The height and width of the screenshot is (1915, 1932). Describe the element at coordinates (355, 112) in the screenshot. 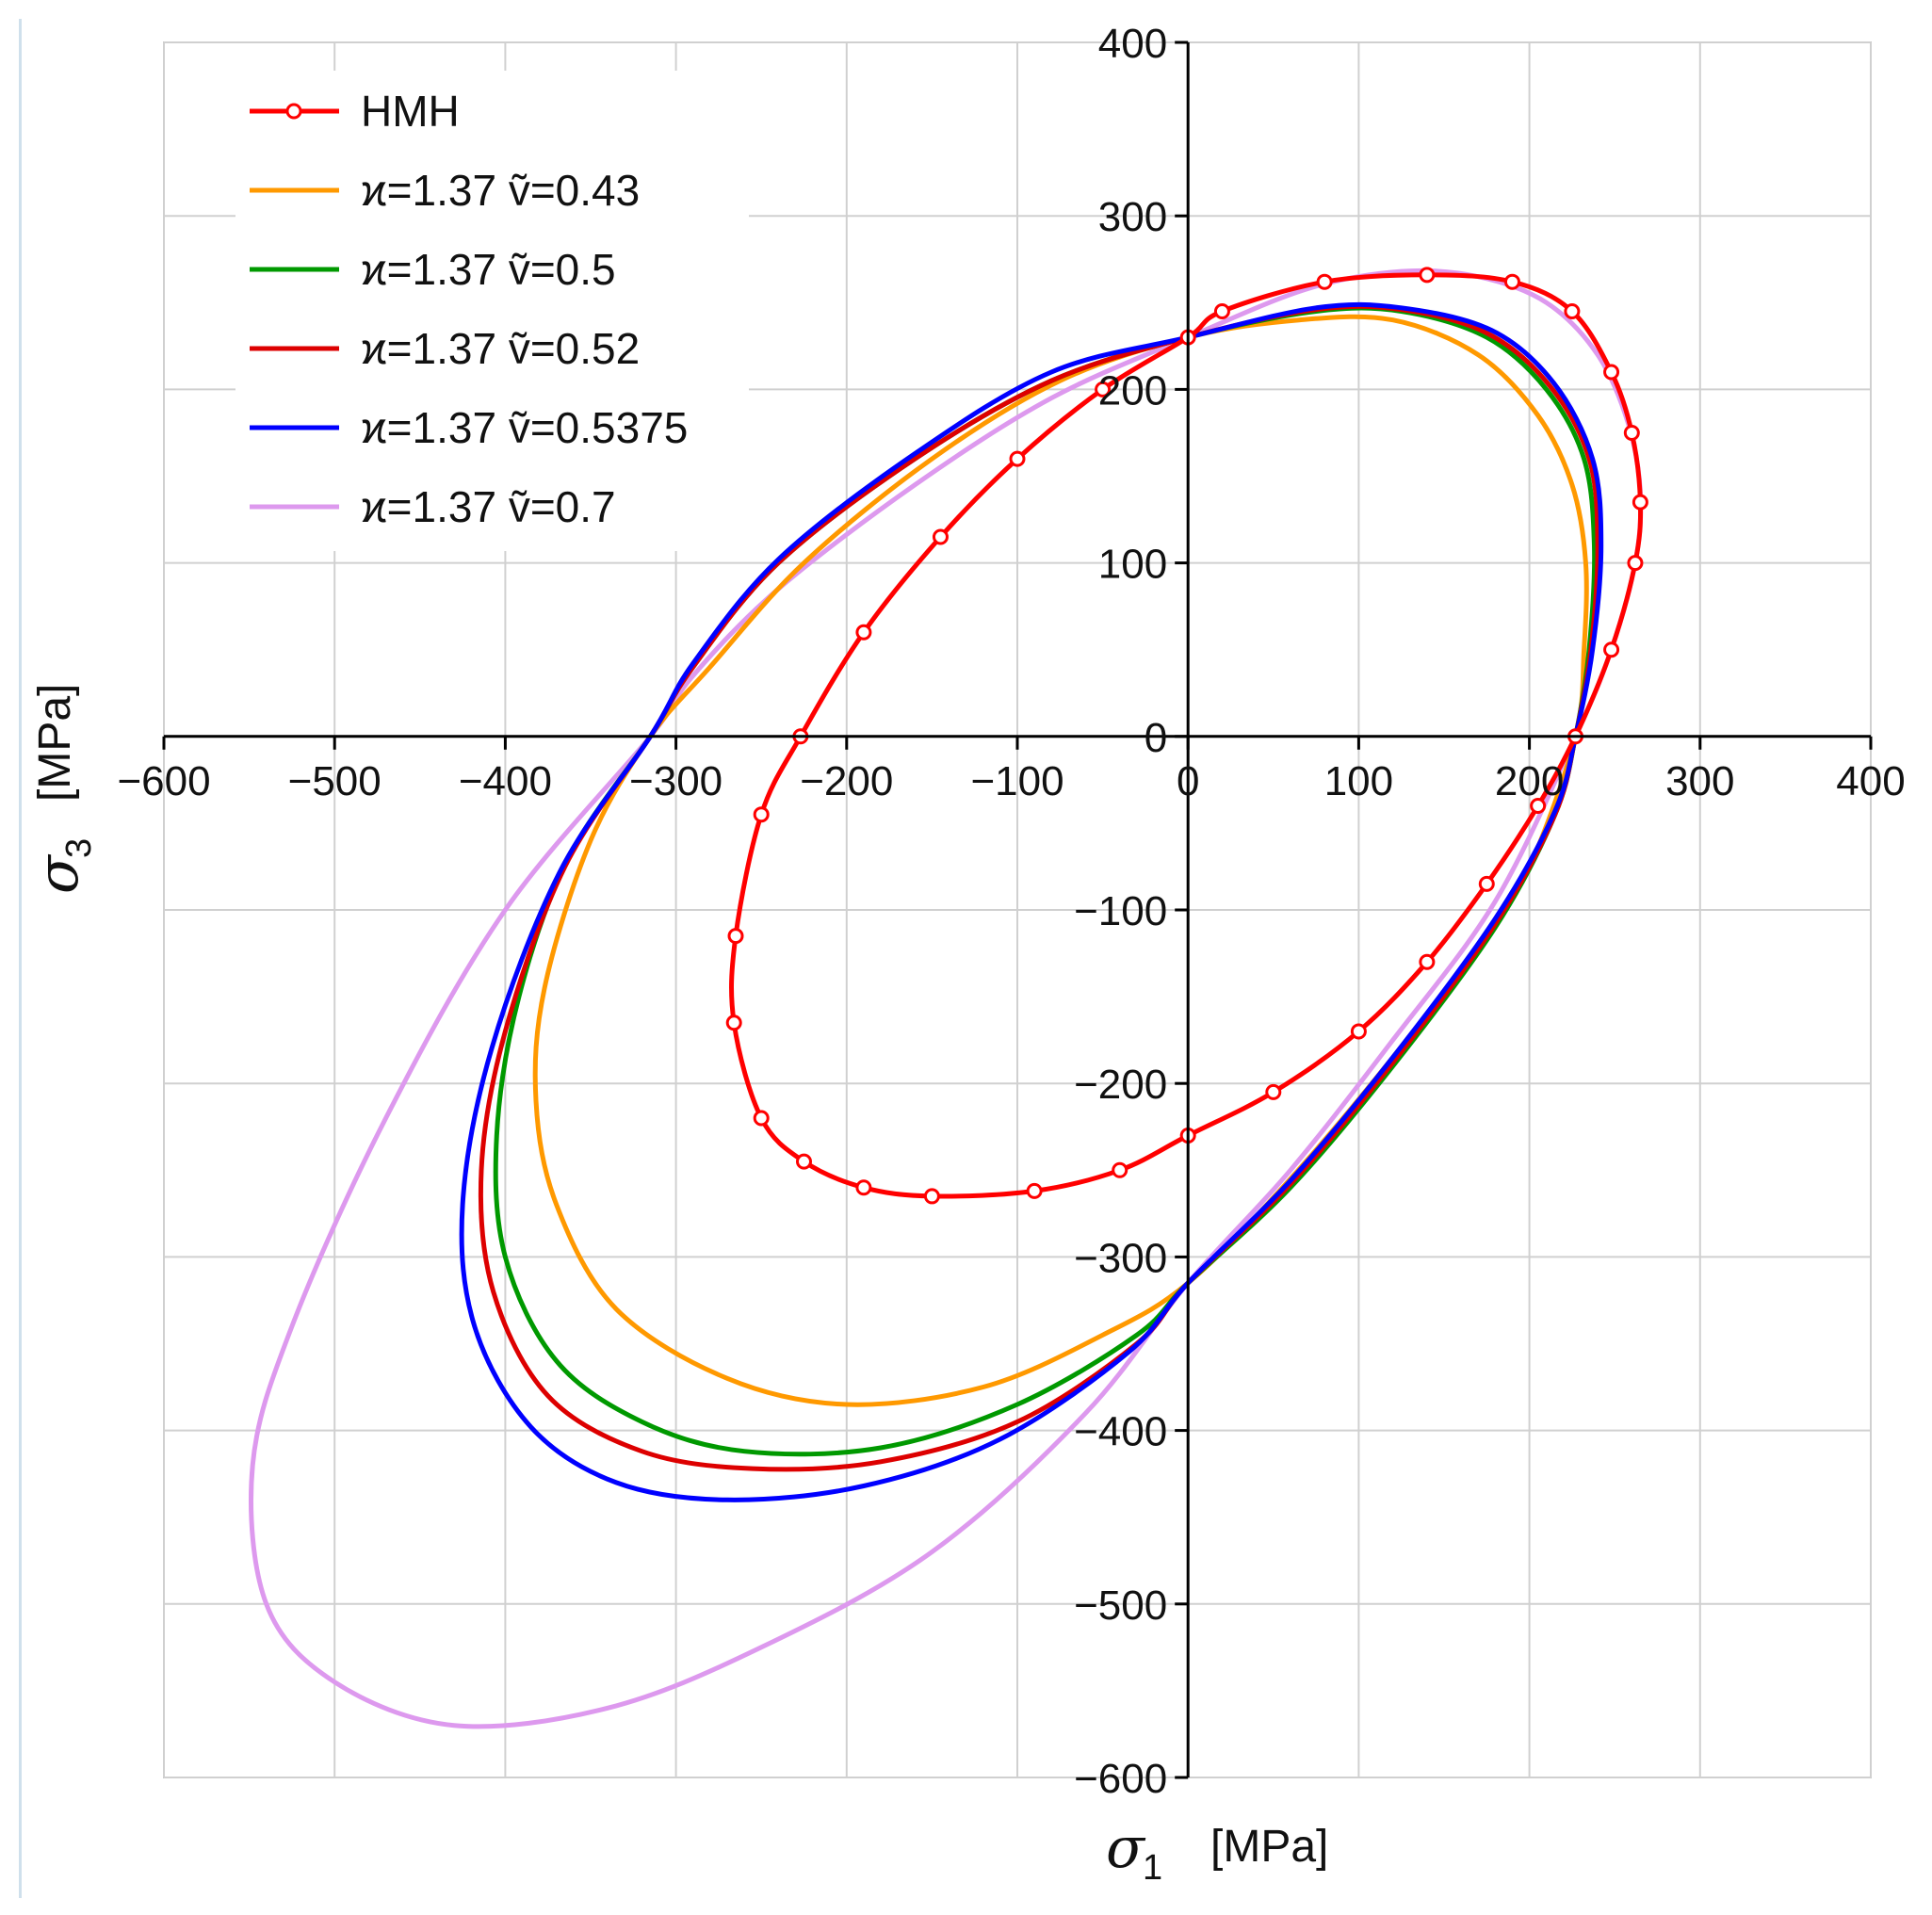

I see `legend-item: HMH` at that location.